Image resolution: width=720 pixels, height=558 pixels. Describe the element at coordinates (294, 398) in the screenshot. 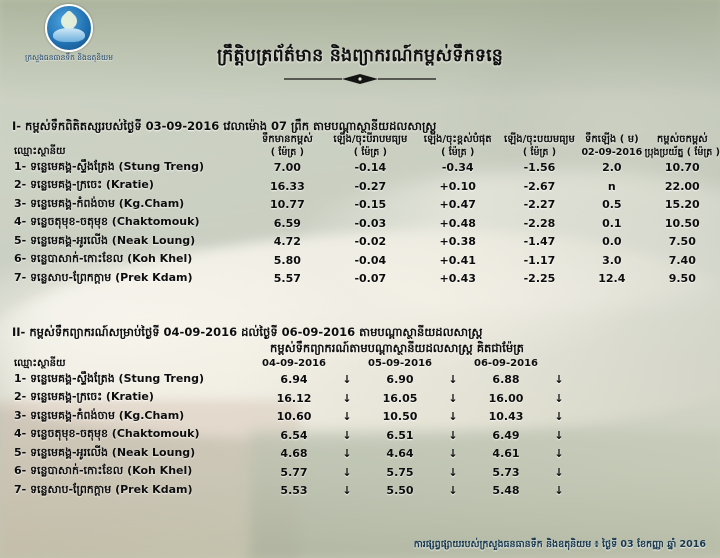

I see `section2-row-1-d1: 16.12` at that location.